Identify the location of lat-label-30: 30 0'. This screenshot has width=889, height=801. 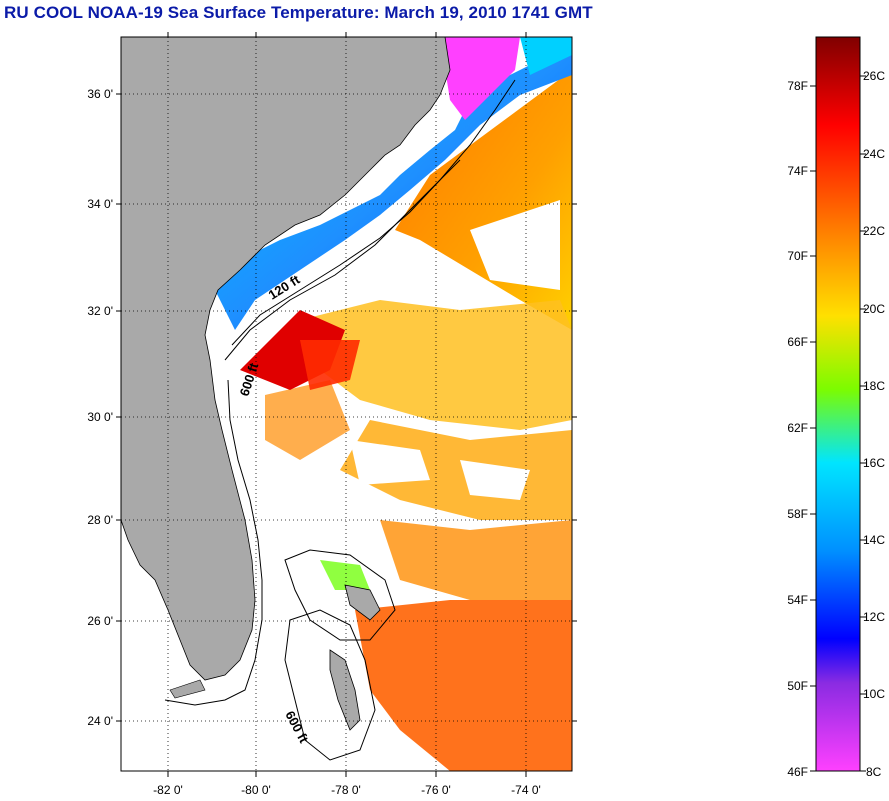
(100, 417).